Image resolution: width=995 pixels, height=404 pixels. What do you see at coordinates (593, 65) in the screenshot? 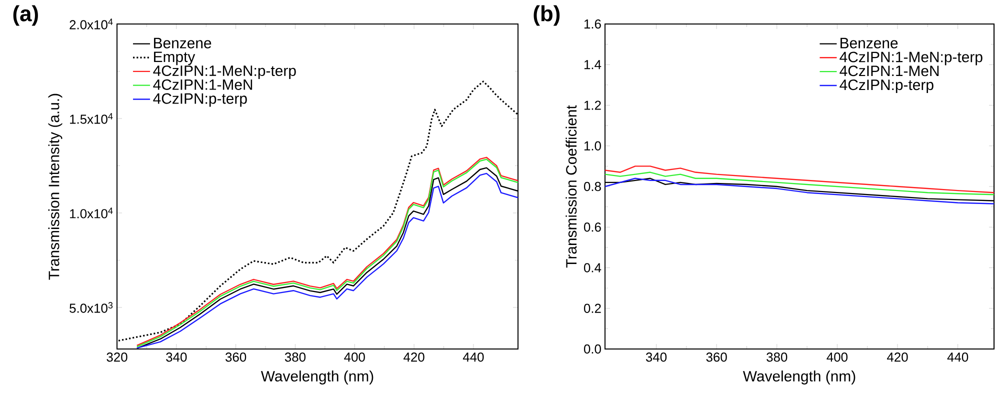
I see `y-tick-label: 1.4` at bounding box center [593, 65].